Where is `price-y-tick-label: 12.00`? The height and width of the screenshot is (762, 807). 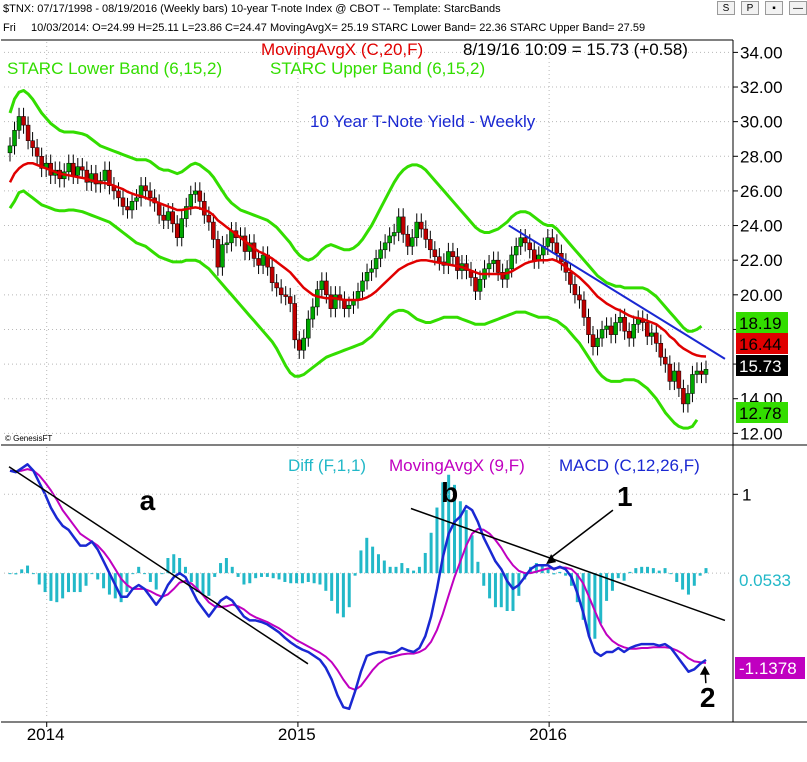 price-y-tick-label: 12.00 is located at coordinates (761, 433).